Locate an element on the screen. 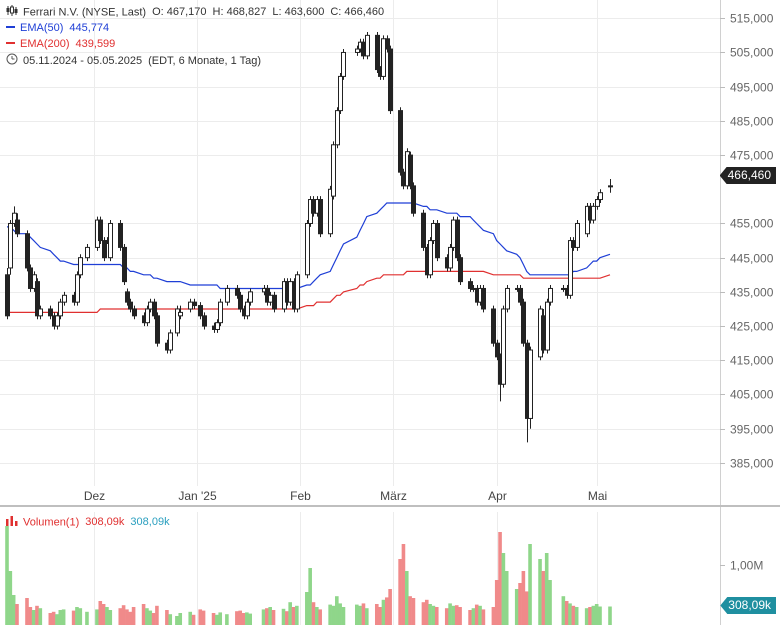  ema50-line is located at coordinates (309, 246).